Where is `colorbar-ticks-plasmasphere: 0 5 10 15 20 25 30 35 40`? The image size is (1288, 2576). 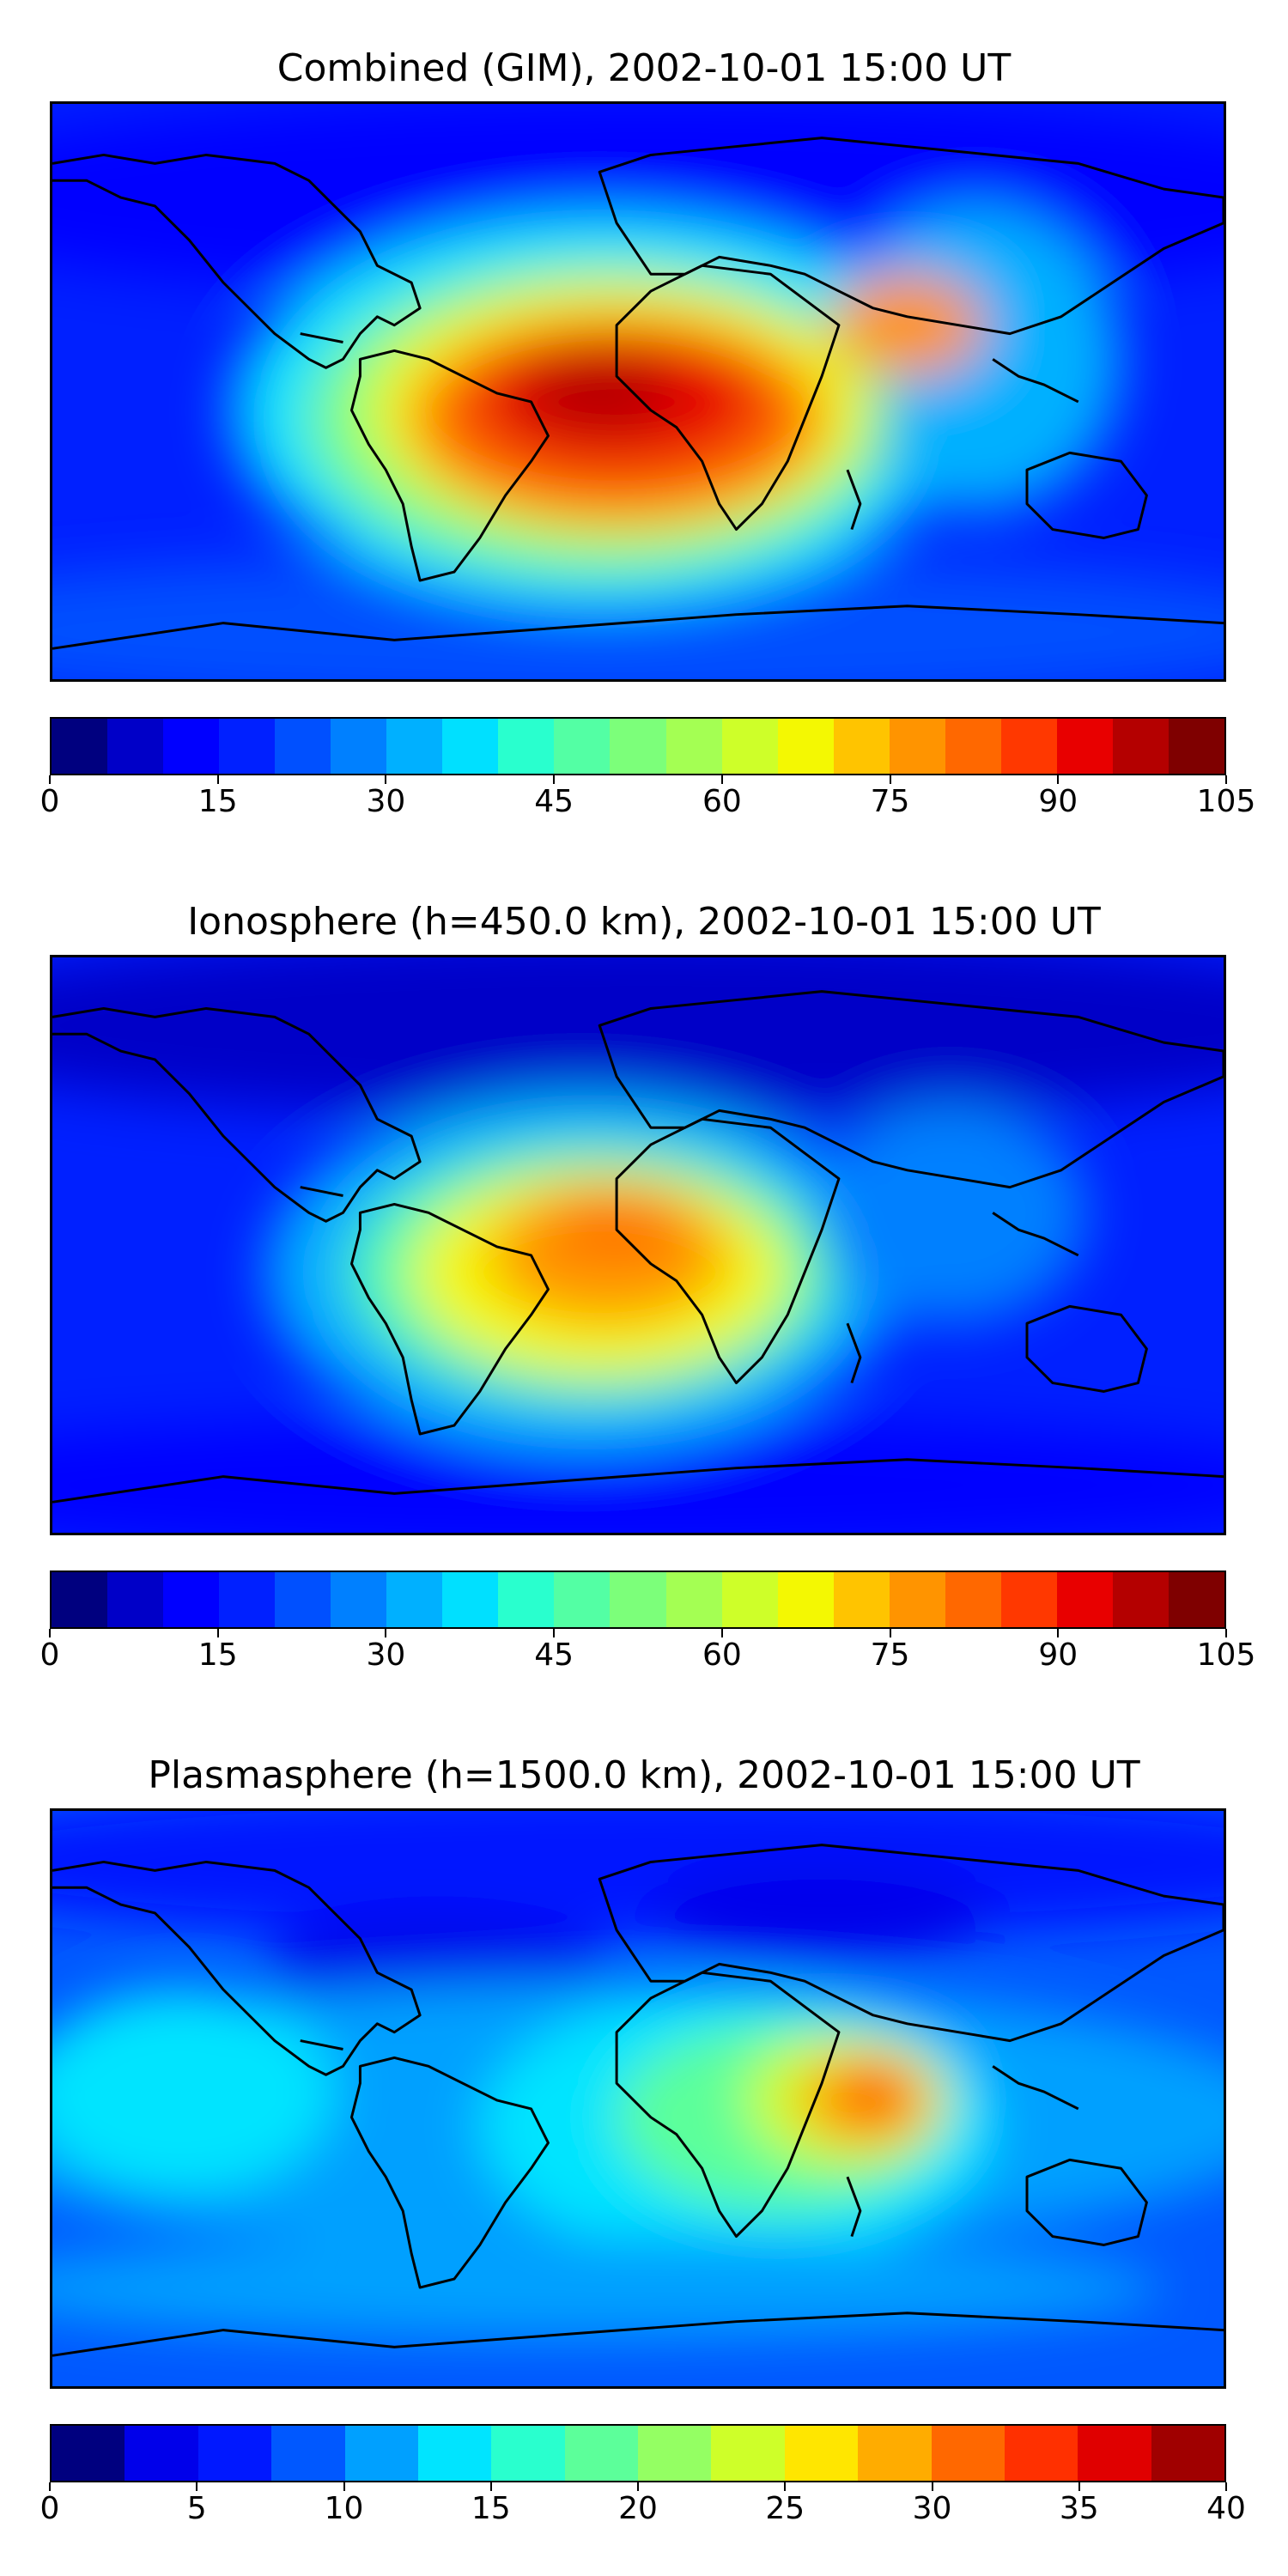
colorbar-ticks-plasmasphere: 0 5 10 15 20 25 30 35 40 is located at coordinates (643, 2504).